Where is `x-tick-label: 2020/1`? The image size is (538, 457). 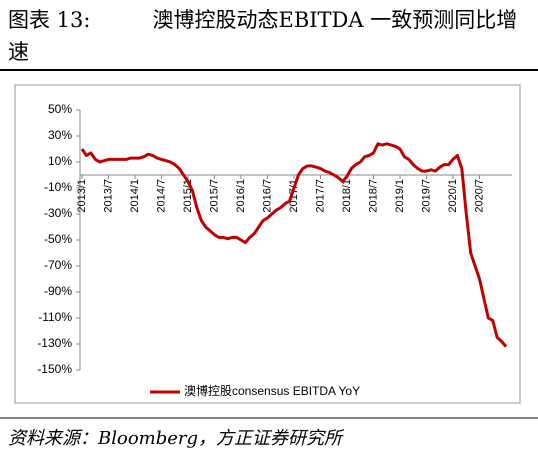 x-tick-label: 2020/1 is located at coordinates (453, 196).